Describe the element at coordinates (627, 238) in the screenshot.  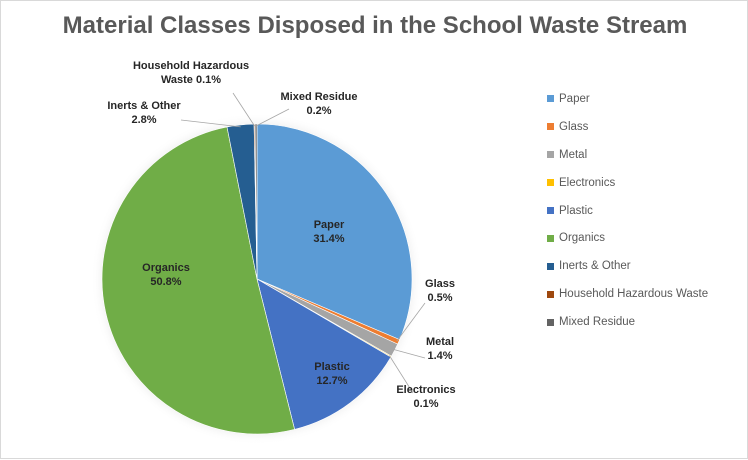
I see `legend-item-organics: Organics` at that location.